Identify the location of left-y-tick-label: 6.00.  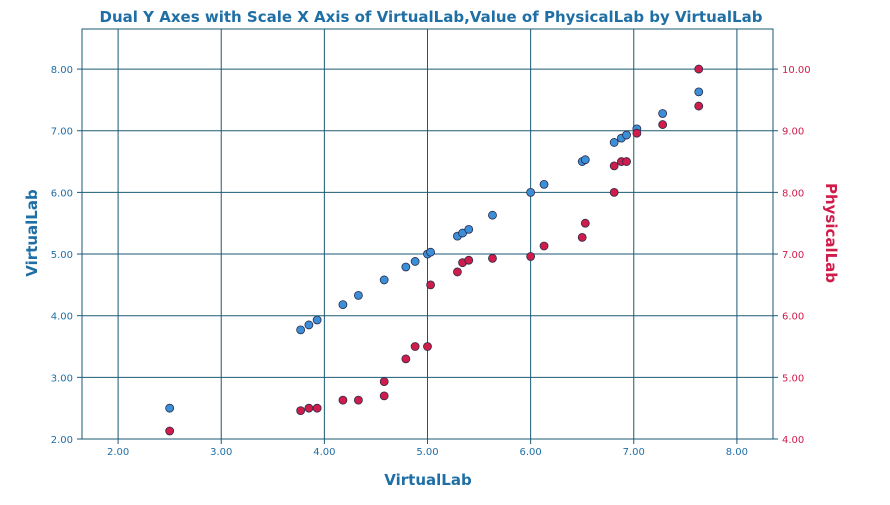
(62, 193).